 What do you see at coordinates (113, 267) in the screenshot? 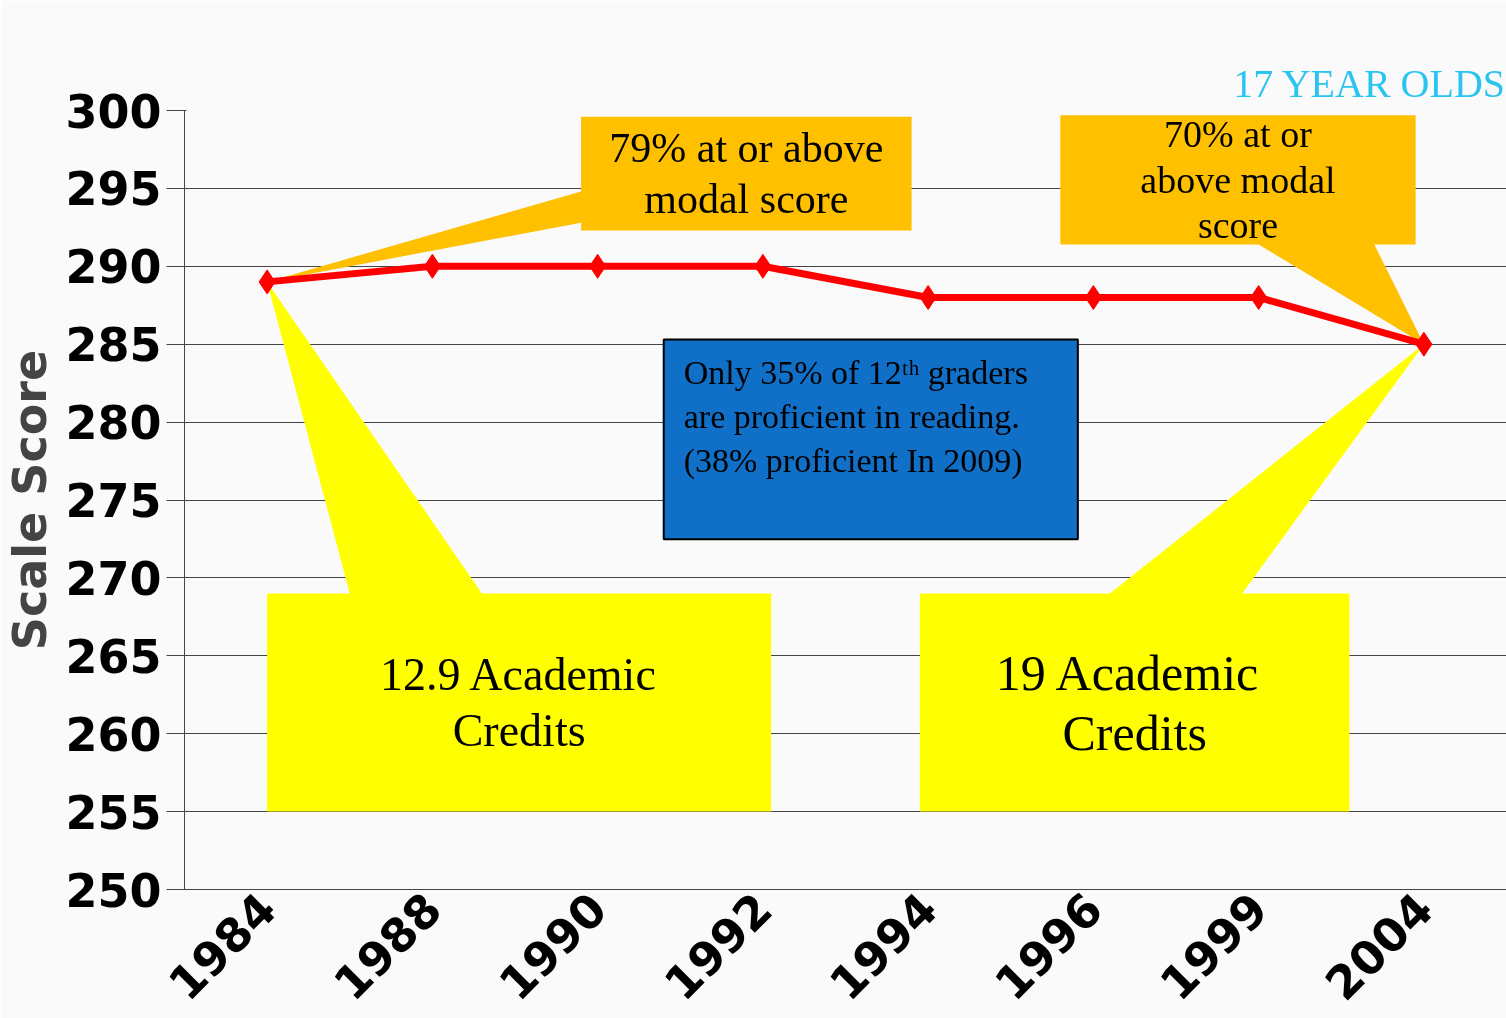
I see `y-tick-label: 290` at bounding box center [113, 267].